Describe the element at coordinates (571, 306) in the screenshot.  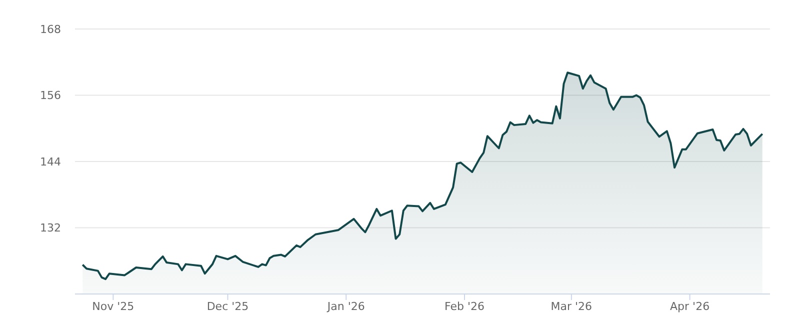
I see `x-tick-label: Mar '26` at that location.